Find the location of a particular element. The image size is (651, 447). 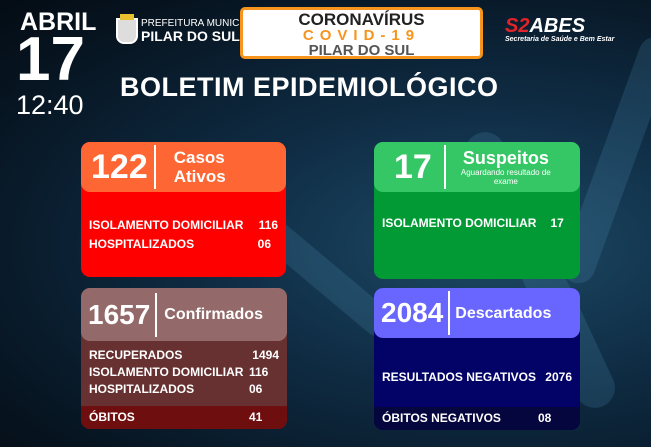

suspeitos-row: ISOLAMENTO DOMICILIAR 17 is located at coordinates (477, 223).